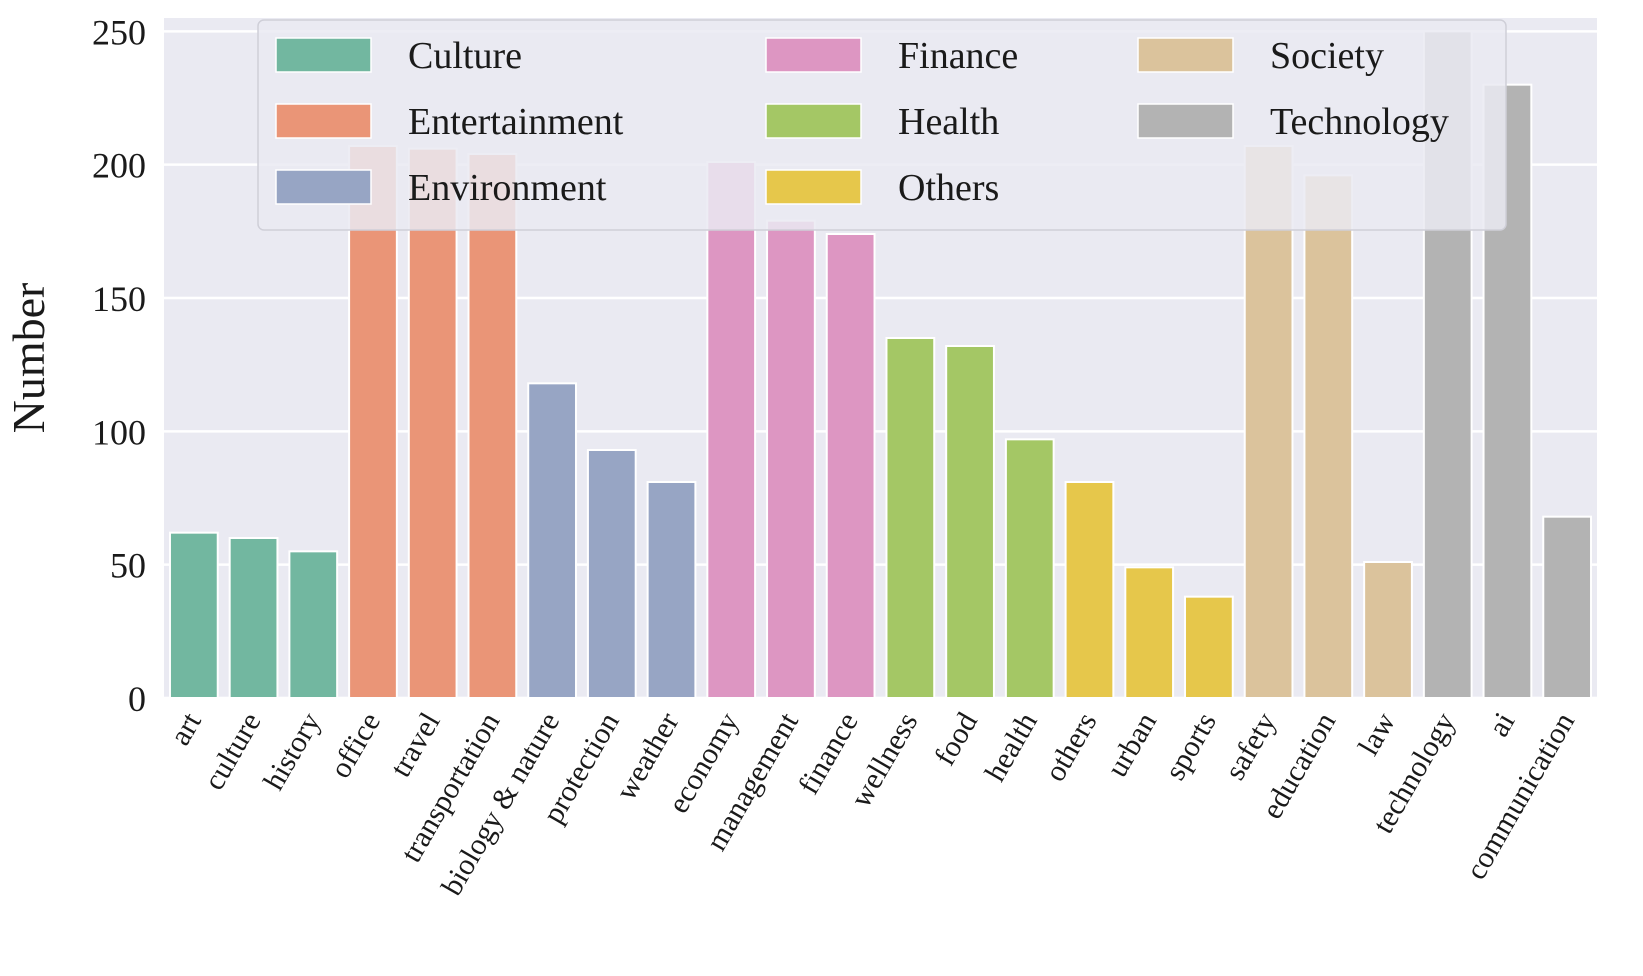 The width and height of the screenshot is (1643, 976). I want to click on y-tick-label: 150, so click(119, 299).